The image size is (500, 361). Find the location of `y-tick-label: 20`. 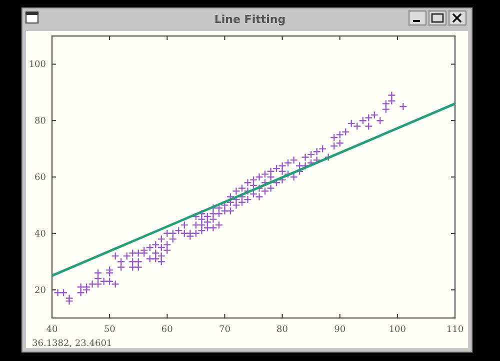

y-tick-label: 20 is located at coordinates (40, 291).